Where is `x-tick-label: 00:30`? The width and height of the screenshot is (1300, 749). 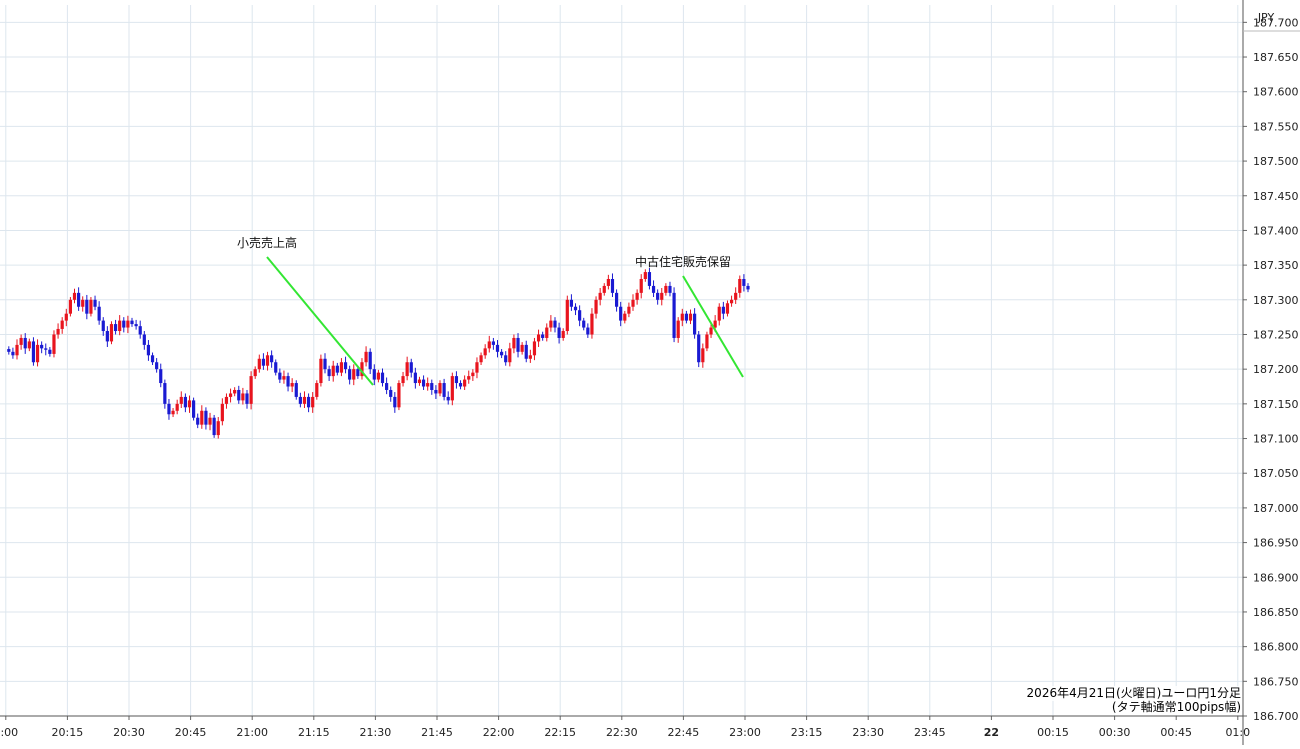 x-tick-label: 00:30 is located at coordinates (1115, 732).